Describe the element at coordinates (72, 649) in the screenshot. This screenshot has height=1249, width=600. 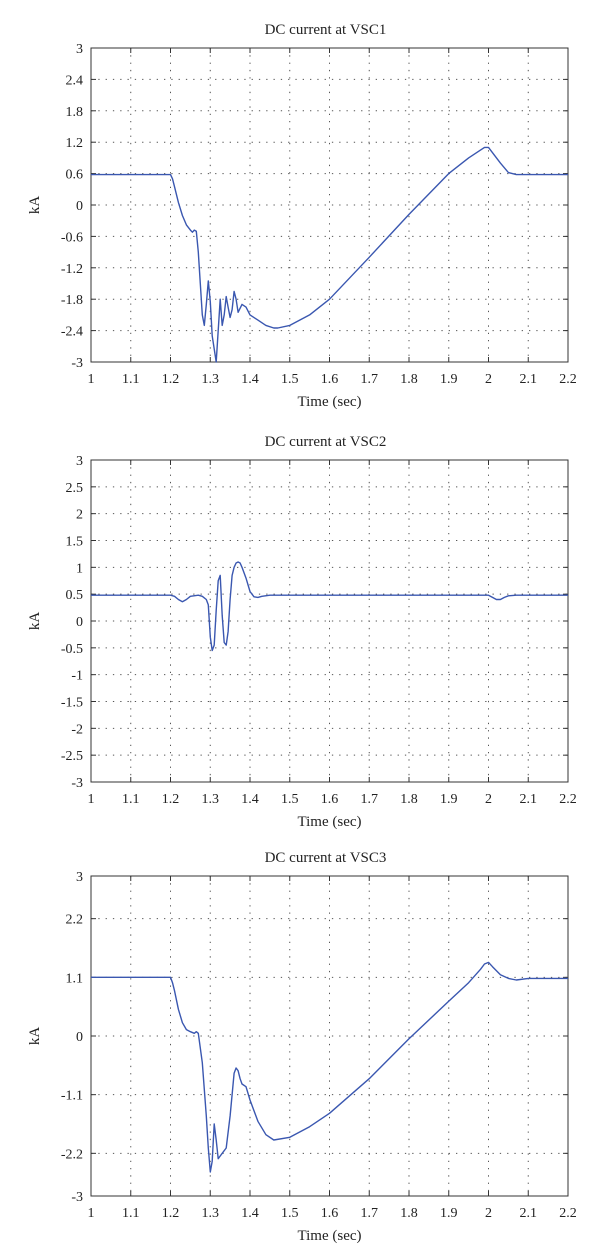
I see `y-tick-label: -0.5` at that location.